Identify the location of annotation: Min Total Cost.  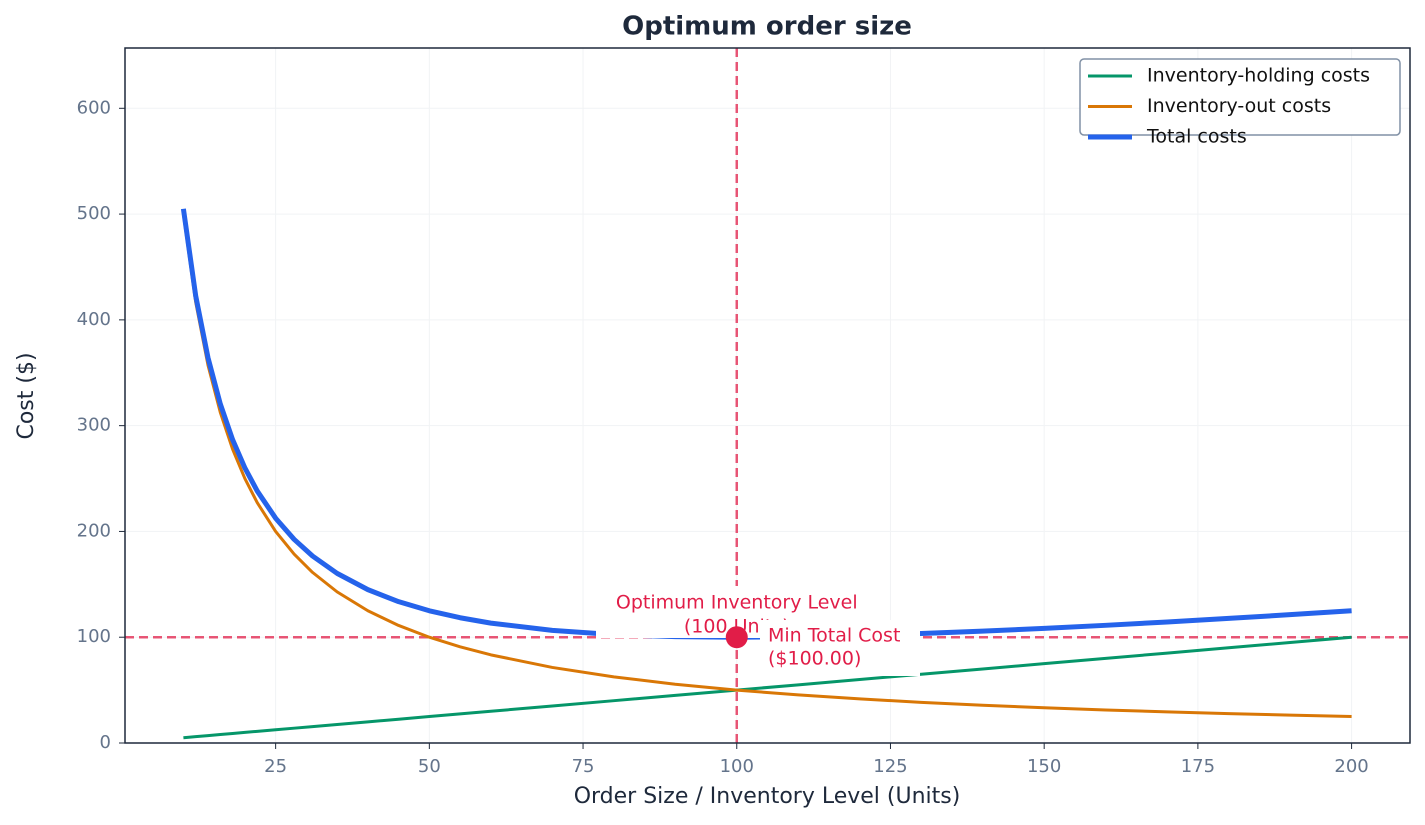
(834, 636).